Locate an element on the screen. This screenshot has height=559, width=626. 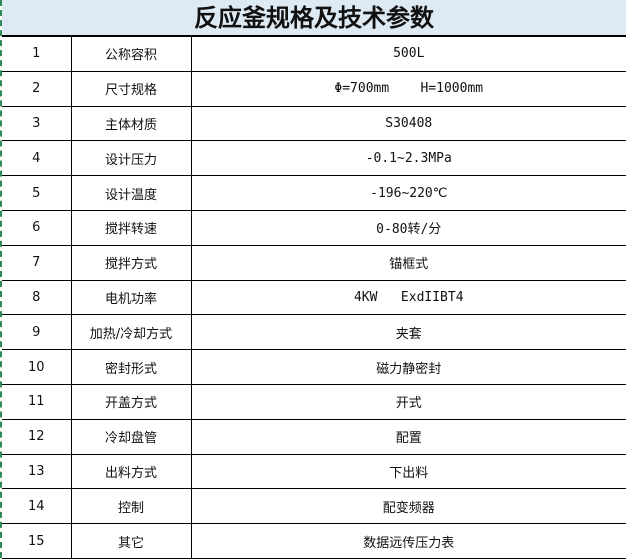
row-number: 10 is located at coordinates (37, 367).